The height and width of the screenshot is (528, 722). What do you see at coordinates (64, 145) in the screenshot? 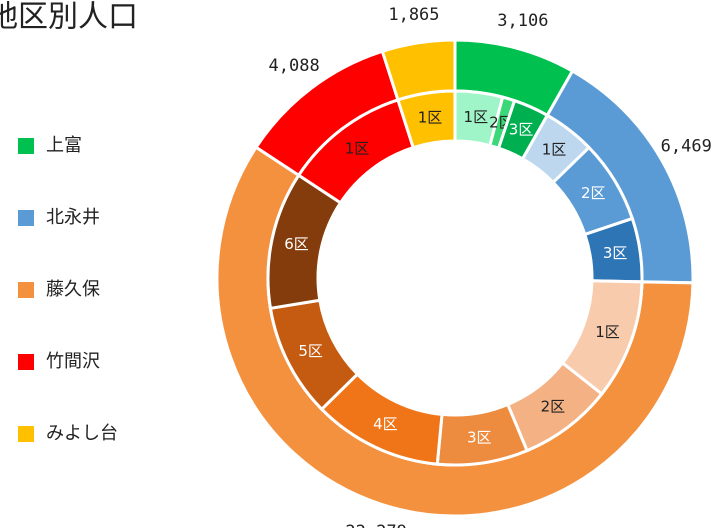
I see `legend-label: 上富` at bounding box center [64, 145].